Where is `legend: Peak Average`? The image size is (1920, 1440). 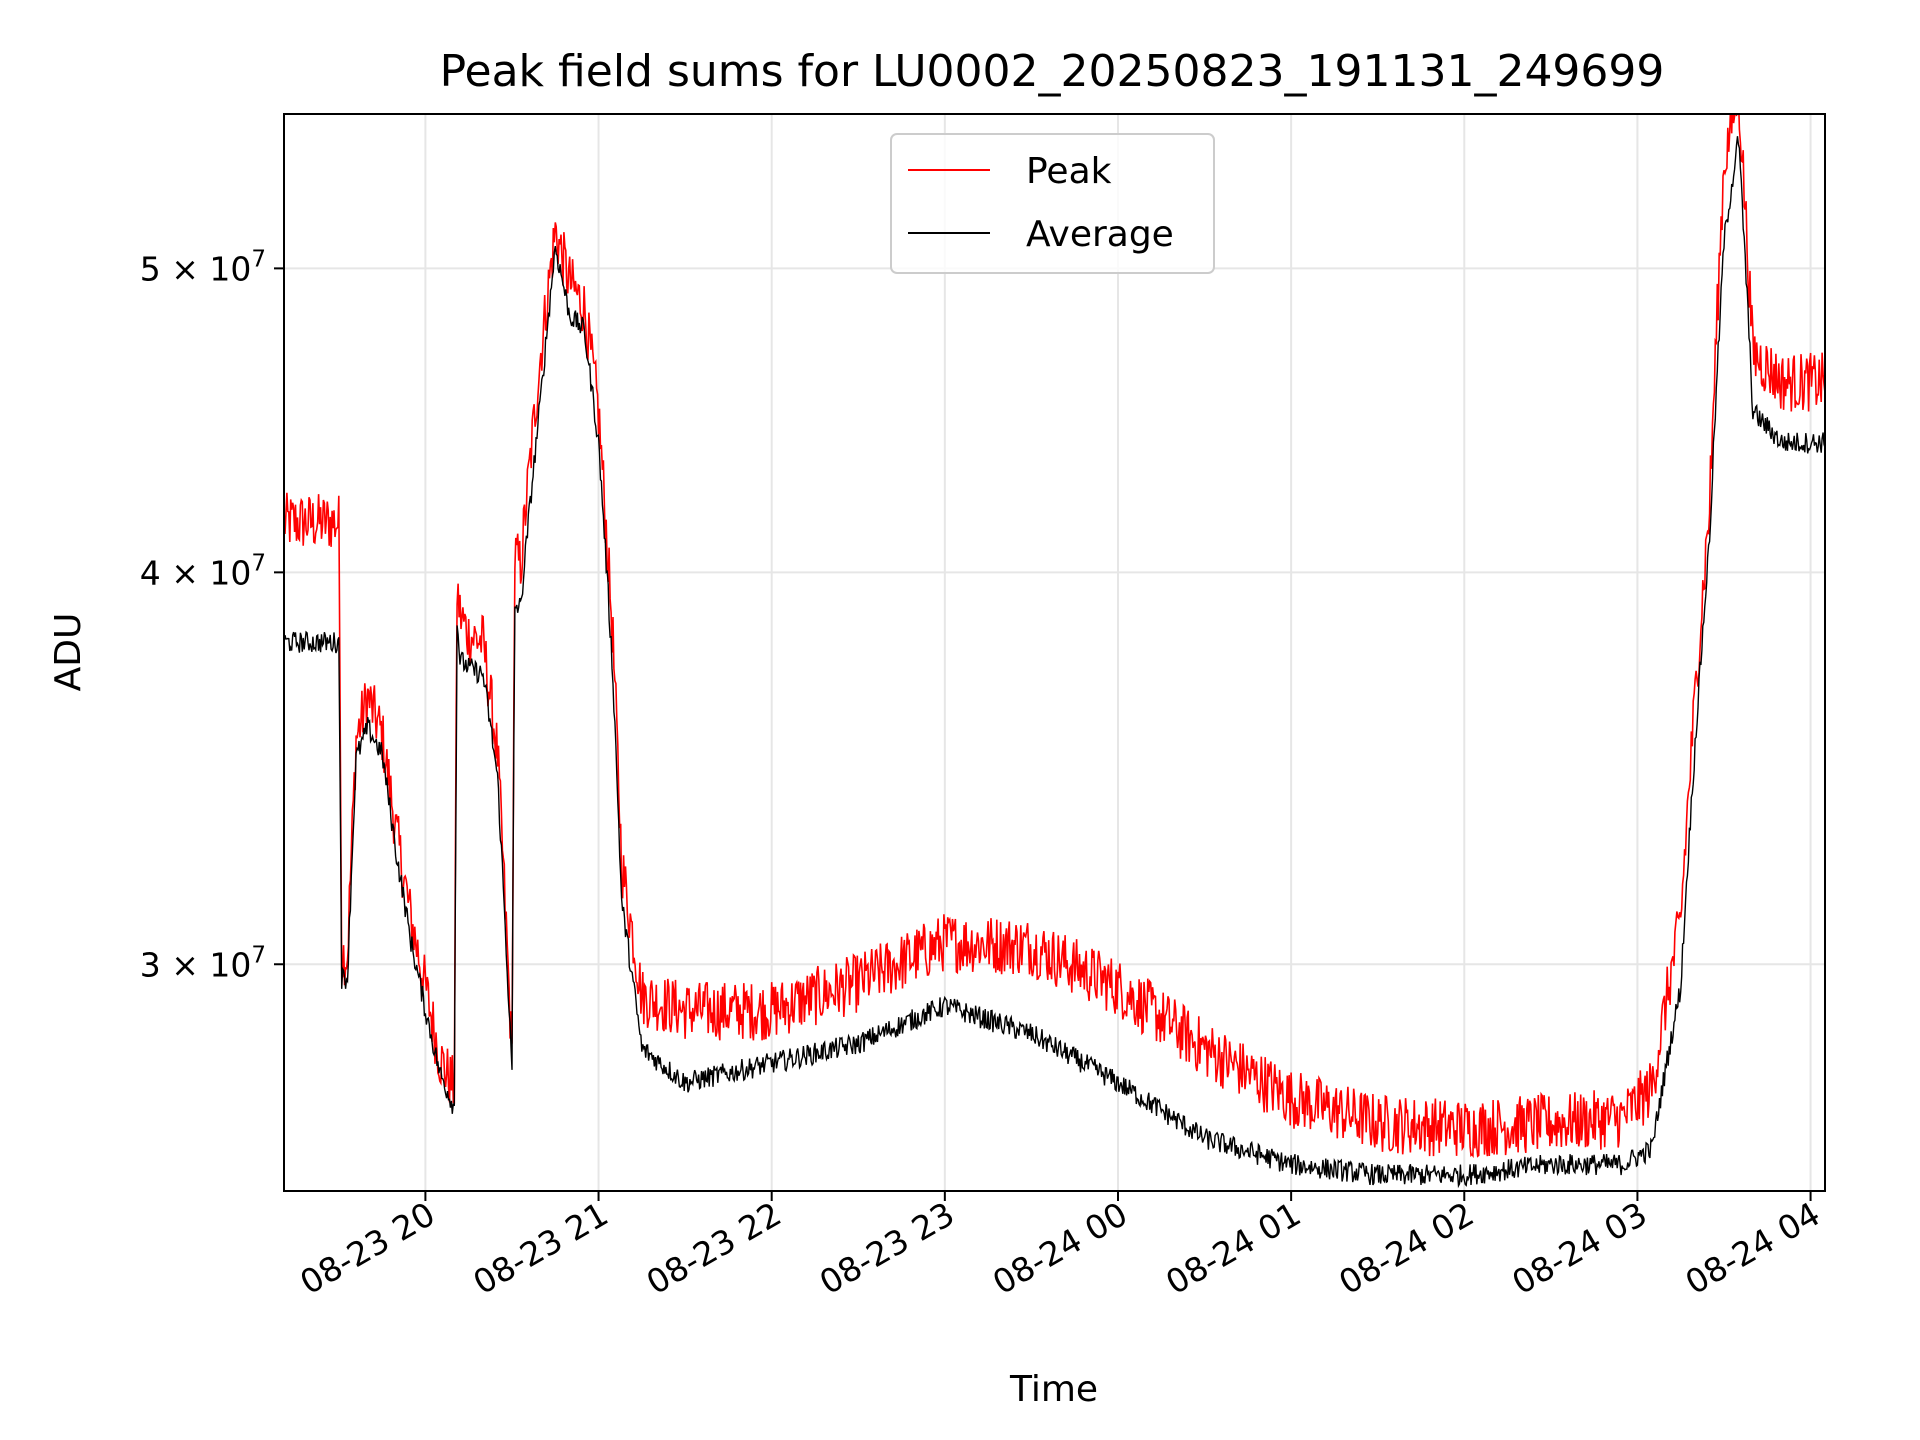
legend: Peak Average is located at coordinates (1052, 203).